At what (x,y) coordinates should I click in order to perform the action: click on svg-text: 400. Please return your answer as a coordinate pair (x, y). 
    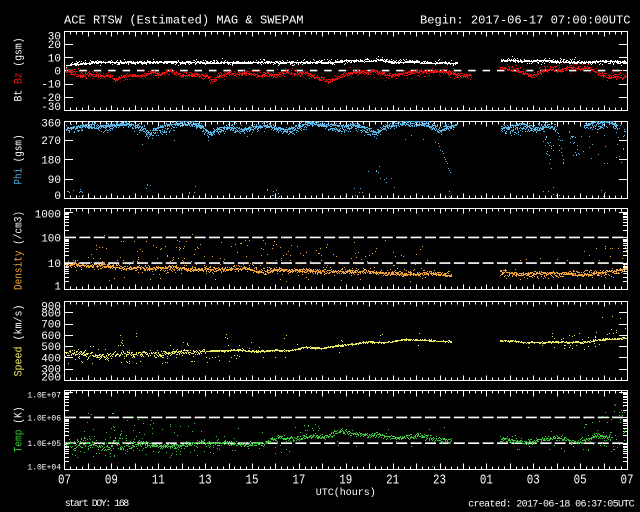
    Looking at the image, I should click on (51, 359).